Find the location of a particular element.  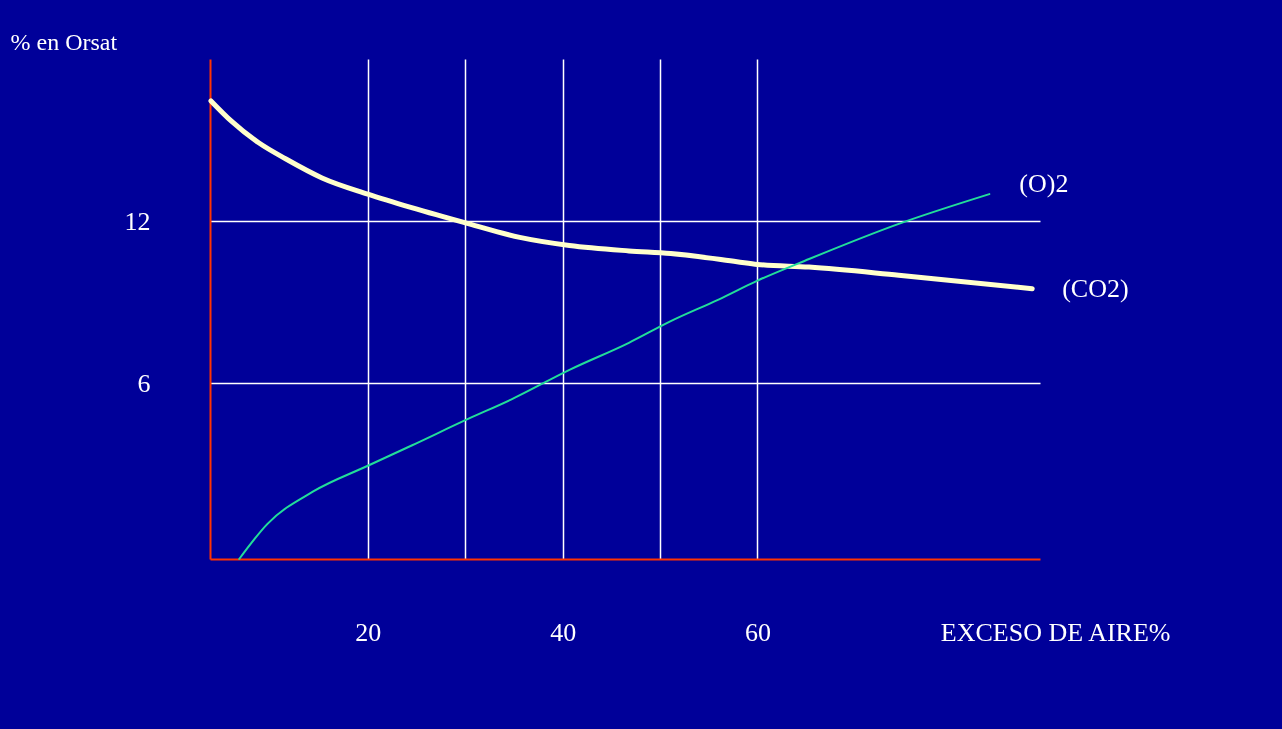

x-axis-title: EXCESO DE AIRE% is located at coordinates (1055, 632).